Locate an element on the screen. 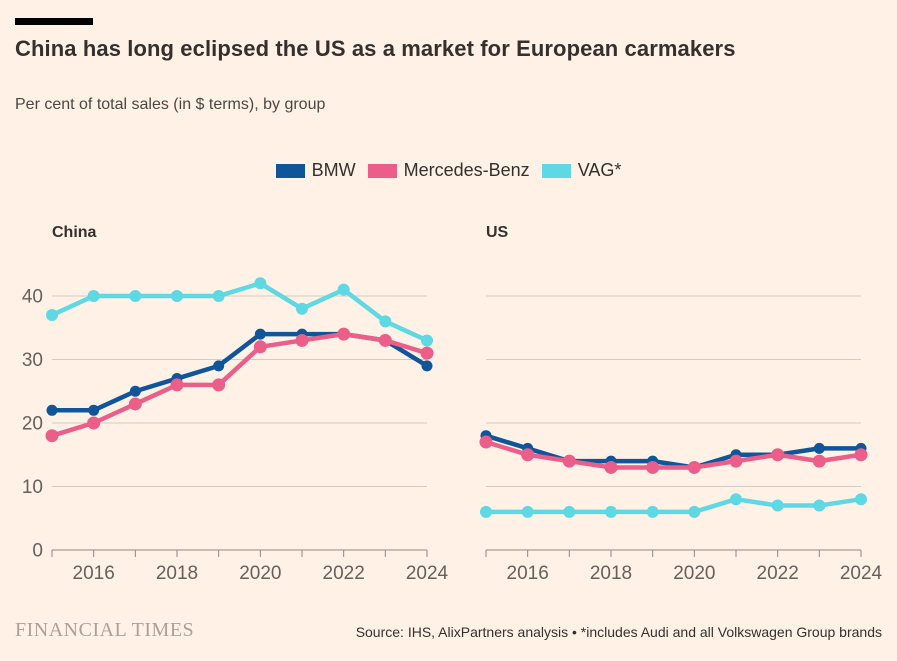  legend-item-vag: VAG* is located at coordinates (581, 170).